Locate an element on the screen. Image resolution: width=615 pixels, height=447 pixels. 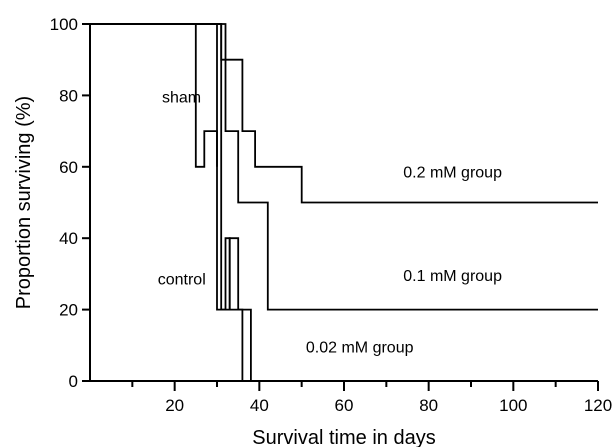
x-tick-label: 120 is located at coordinates (598, 405).